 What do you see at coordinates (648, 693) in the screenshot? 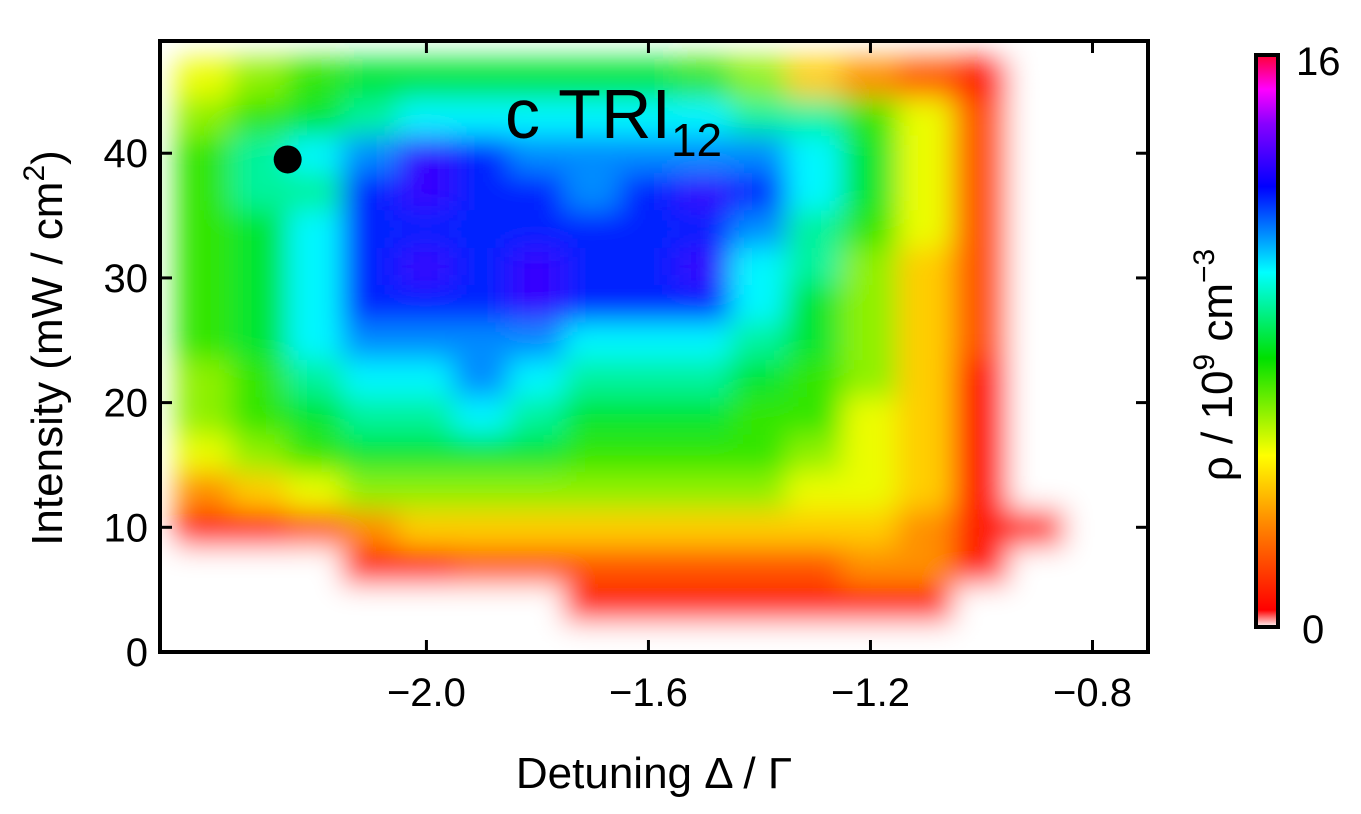
I see `x-tick-label: −1.6` at bounding box center [648, 693].